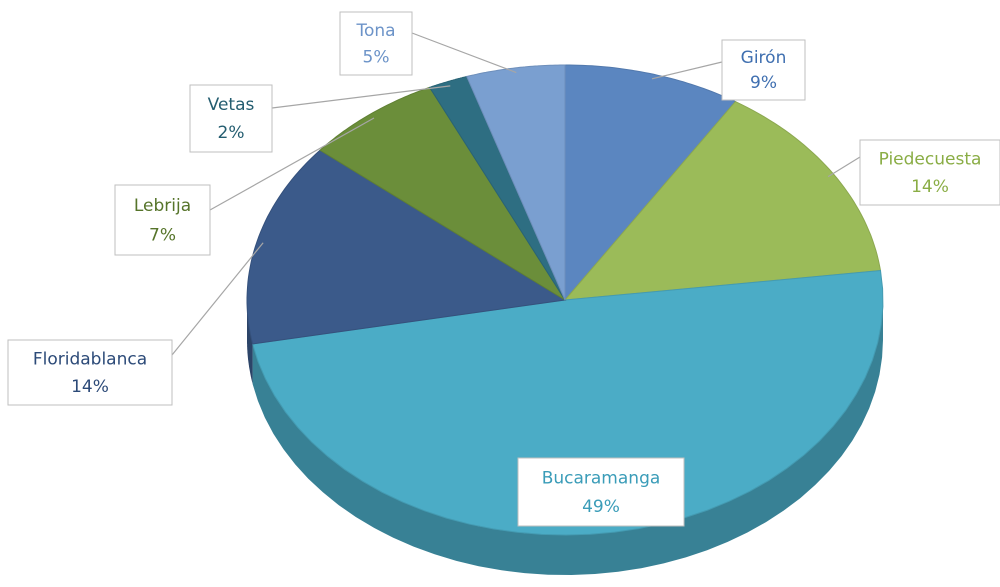 This screenshot has width=1000, height=587. I want to click on value-label: 9%, so click(763, 83).